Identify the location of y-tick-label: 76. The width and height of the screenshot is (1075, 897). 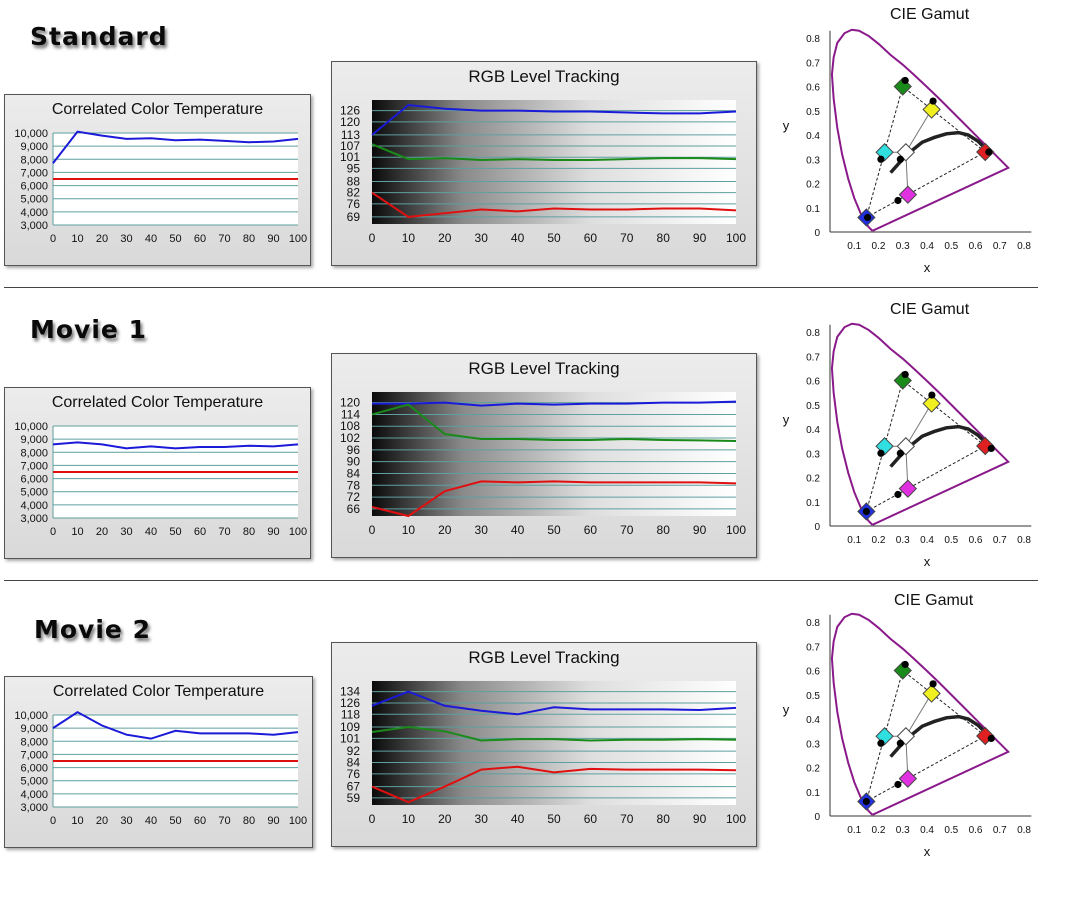
(354, 774).